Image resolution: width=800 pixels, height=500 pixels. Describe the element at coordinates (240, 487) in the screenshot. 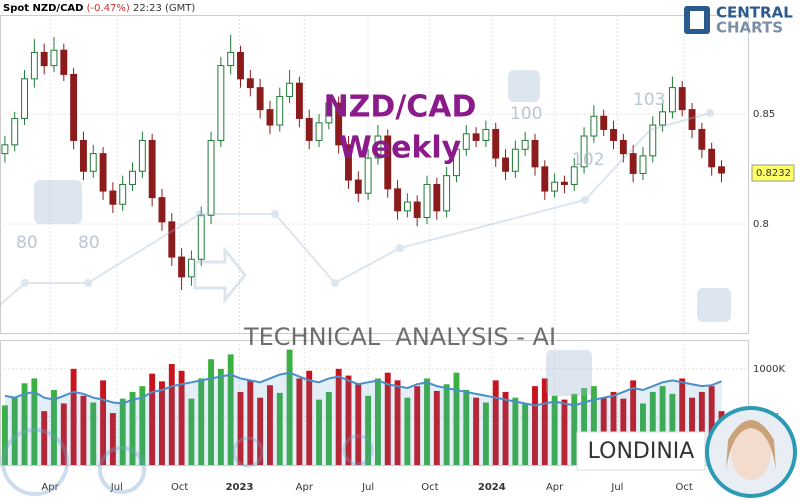

I see `x-tick-label: 2023` at that location.